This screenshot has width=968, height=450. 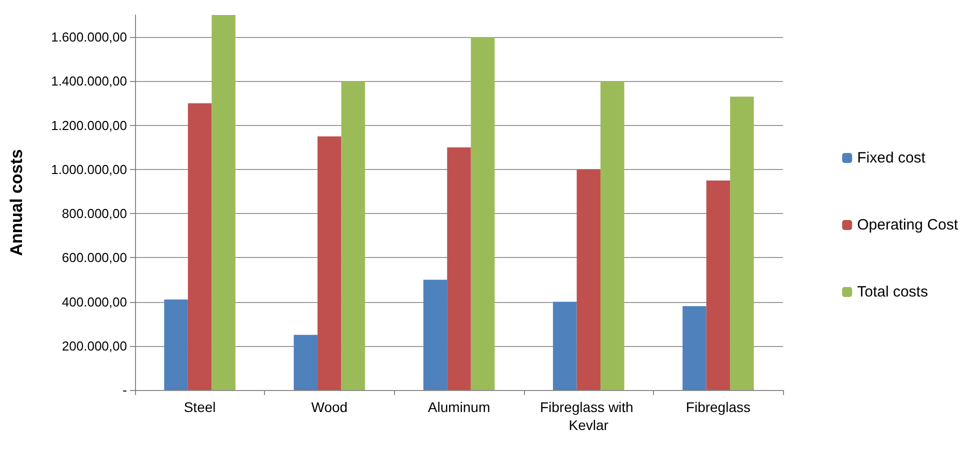 What do you see at coordinates (16, 202) in the screenshot?
I see `y-axis-title: Annual costs` at bounding box center [16, 202].